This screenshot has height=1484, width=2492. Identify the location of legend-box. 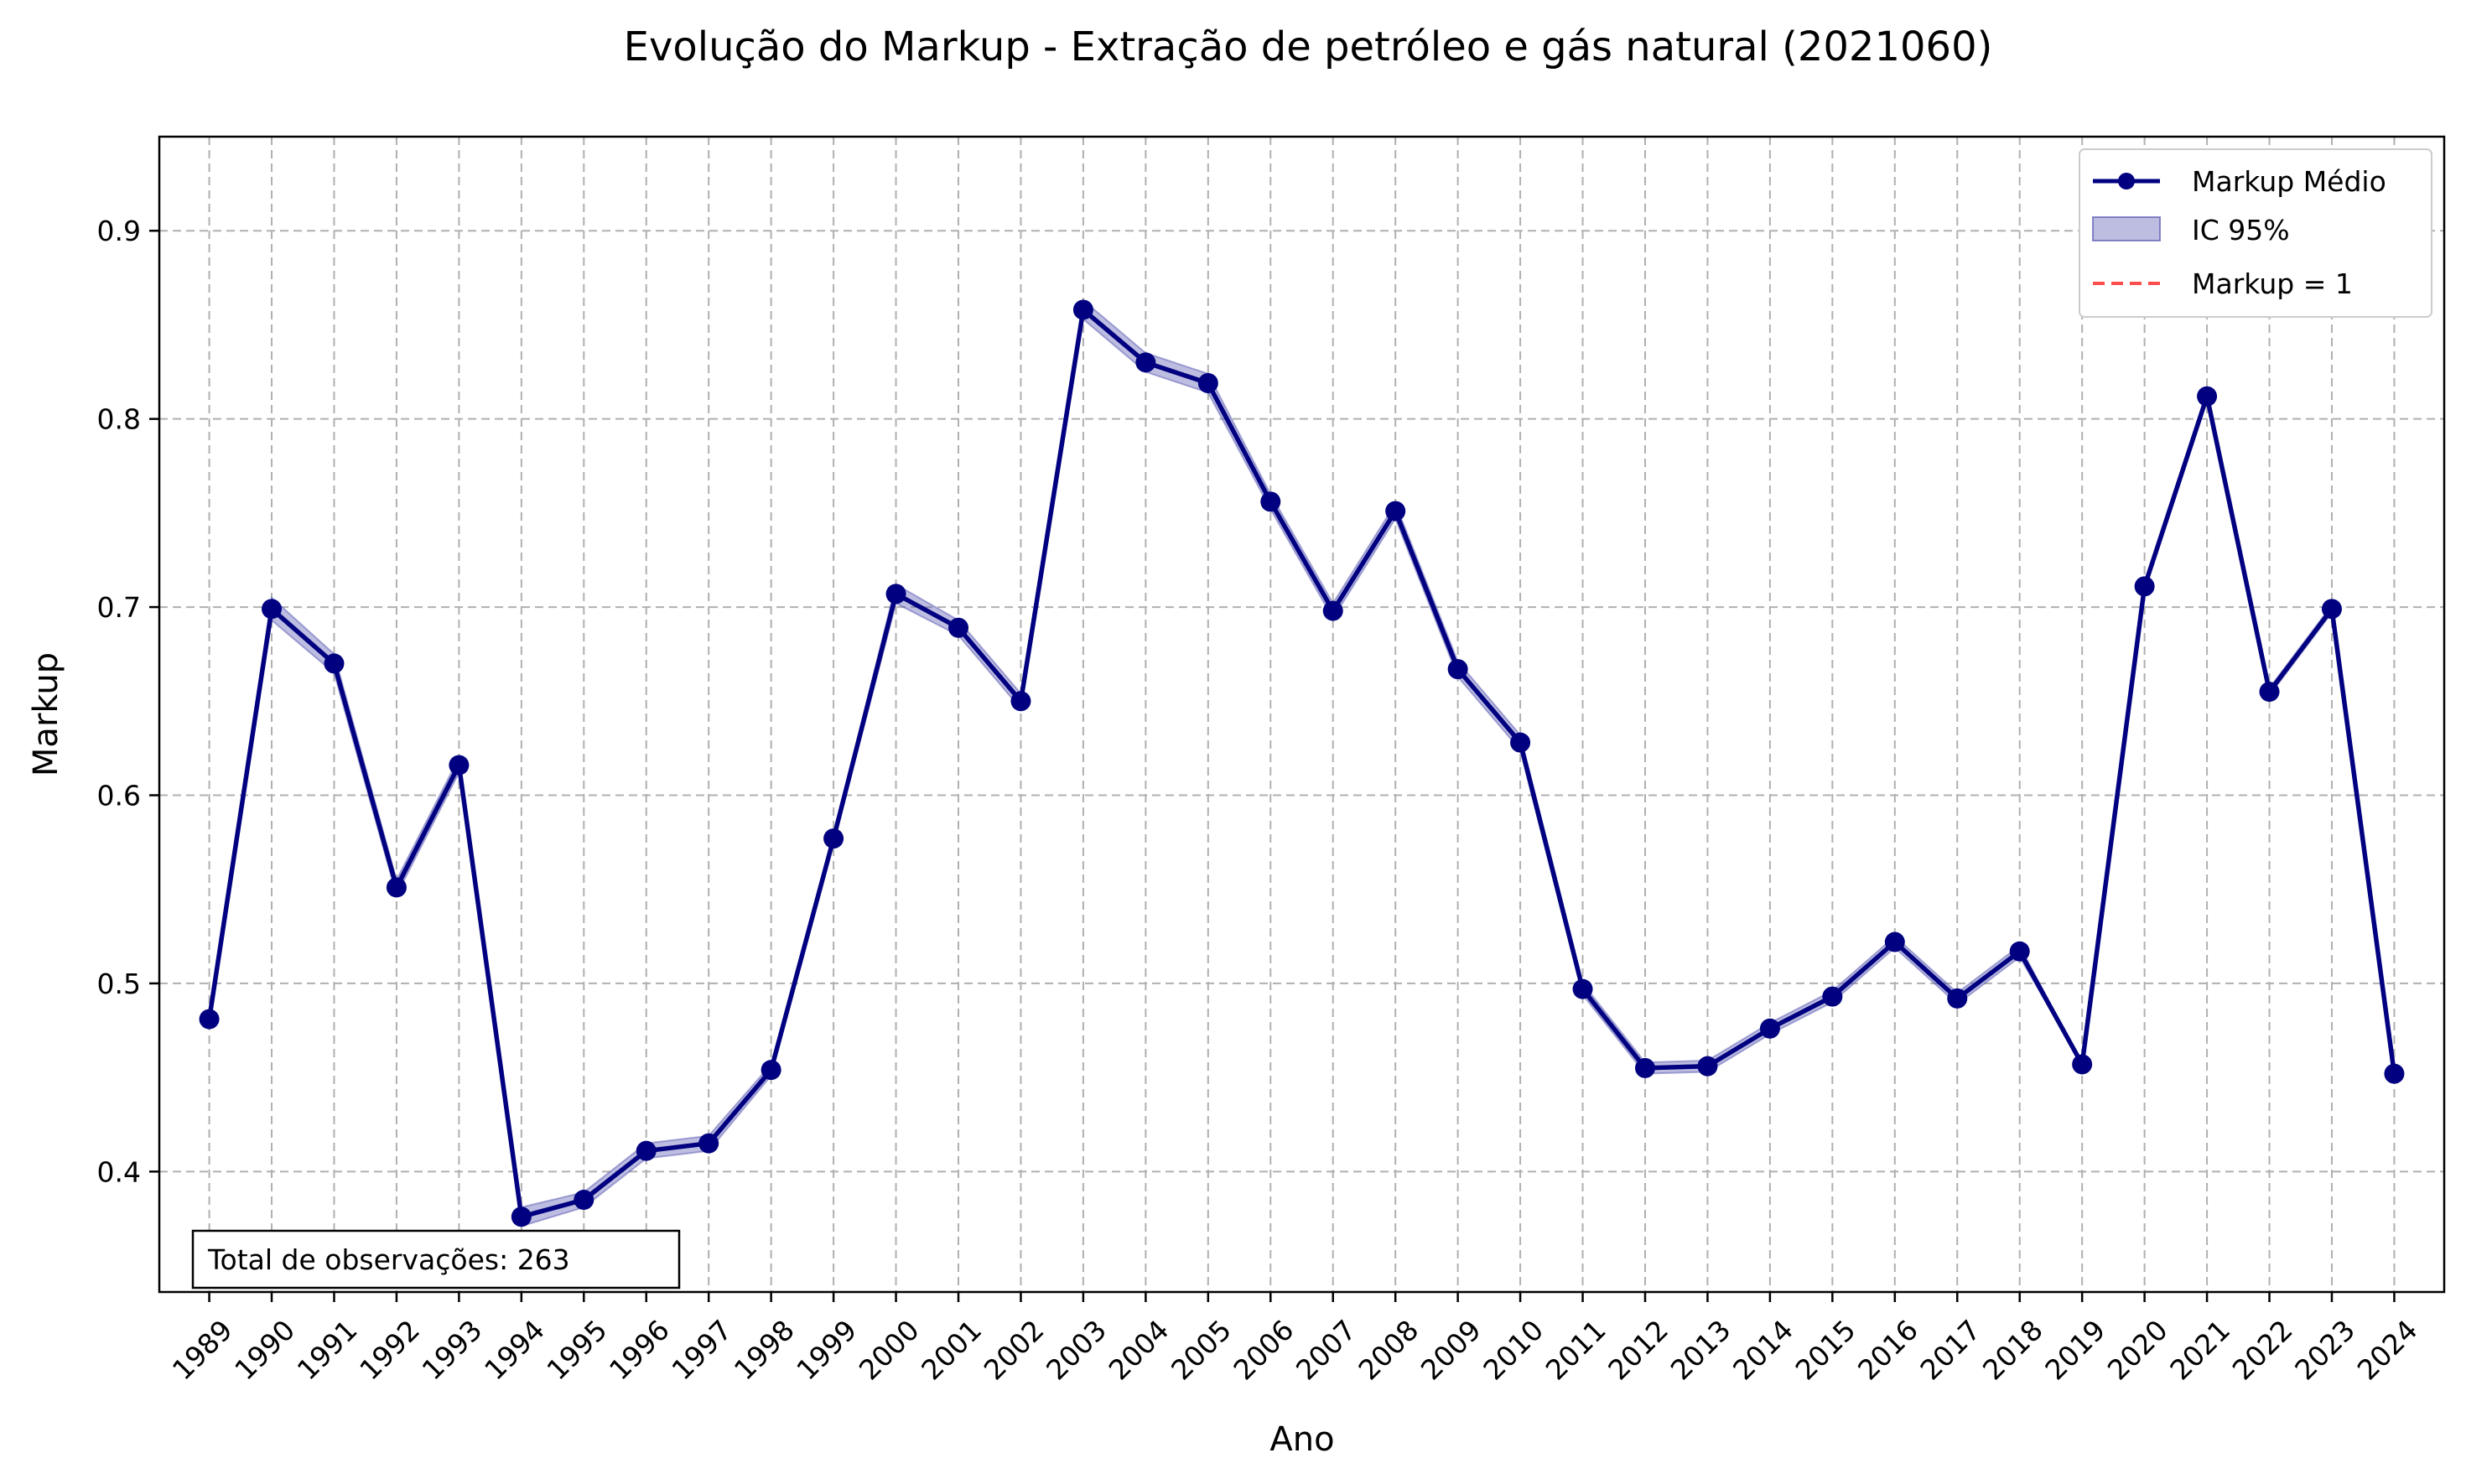
(2255, 233).